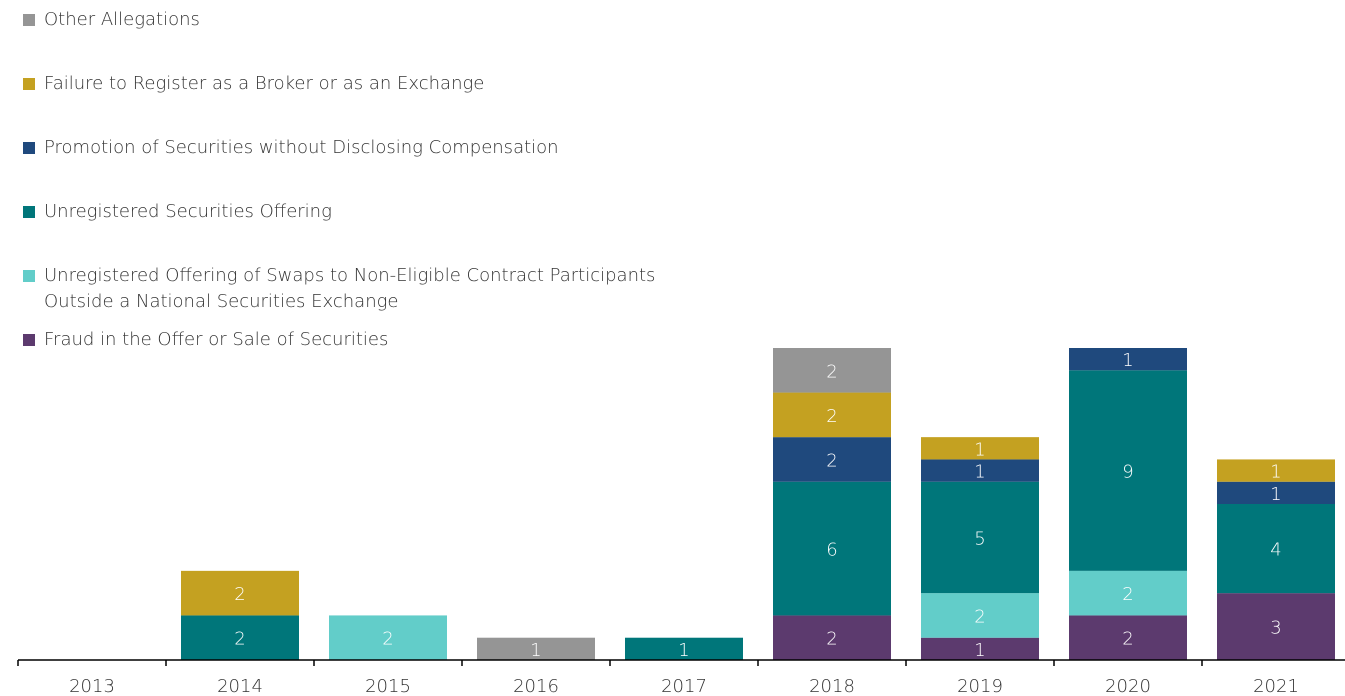  Describe the element at coordinates (388, 686) in the screenshot. I see `x-tick-label: 2015` at that location.